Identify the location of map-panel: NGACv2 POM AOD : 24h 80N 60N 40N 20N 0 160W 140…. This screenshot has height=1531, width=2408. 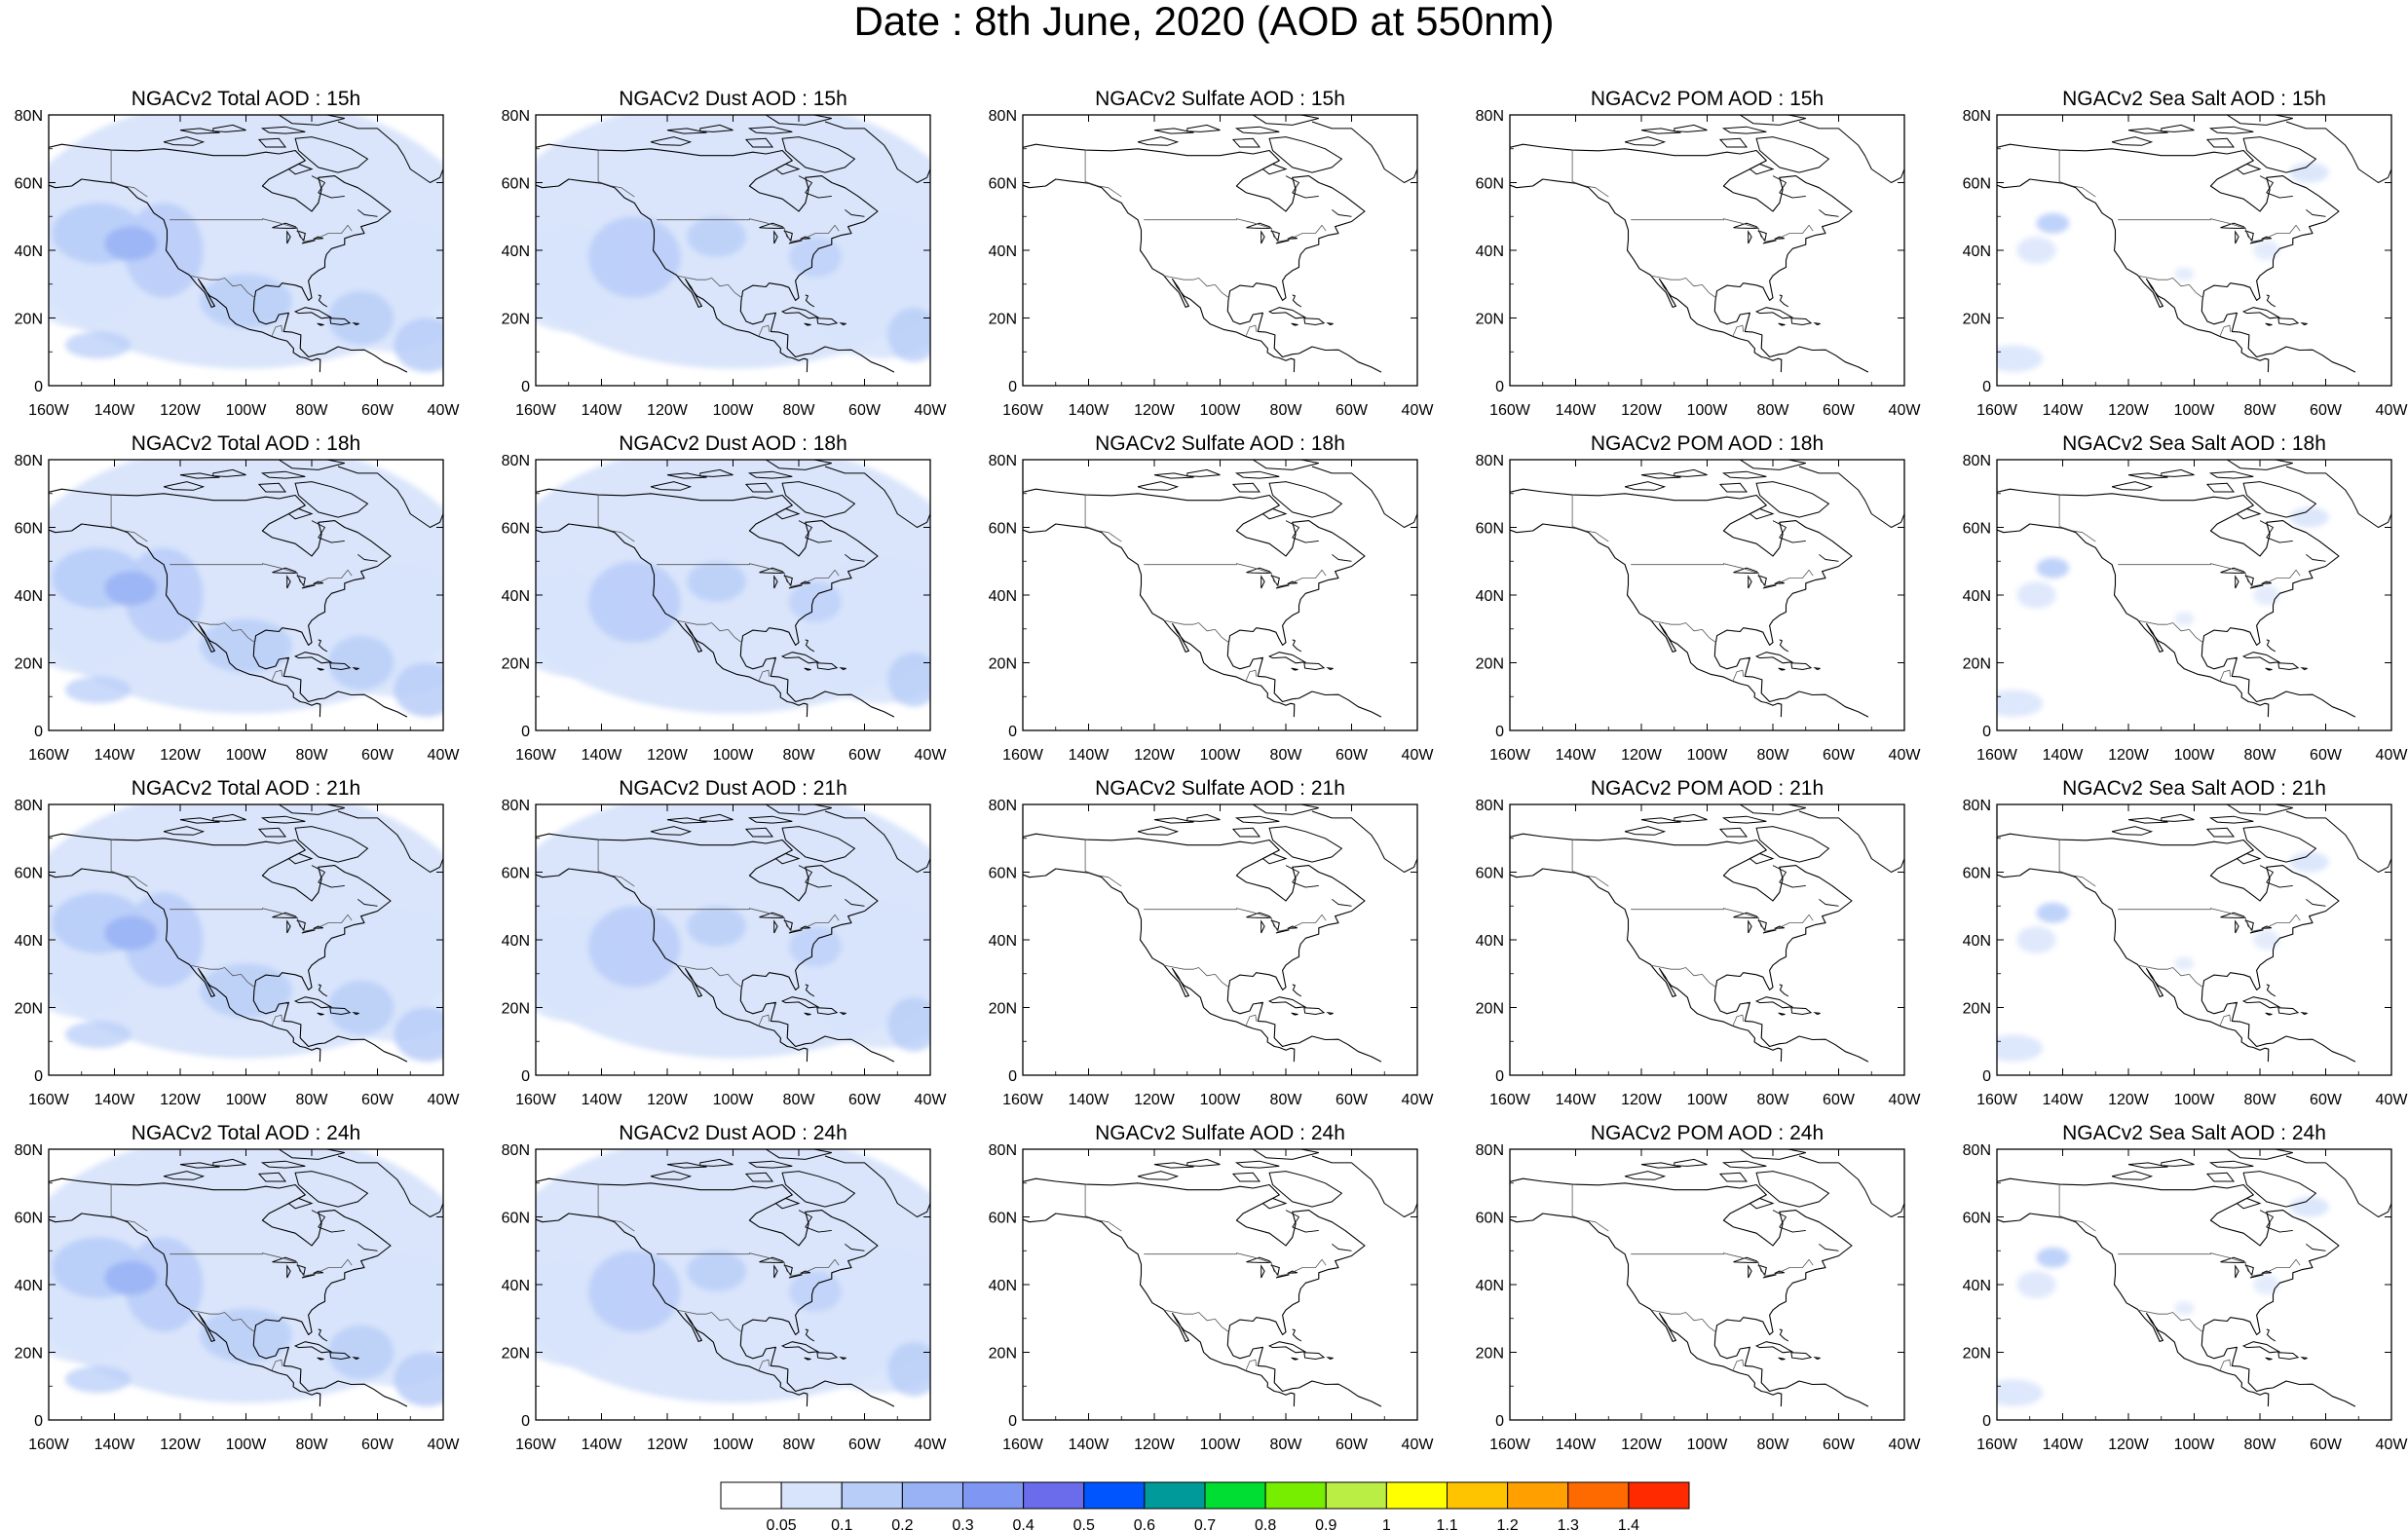
(1691, 1294).